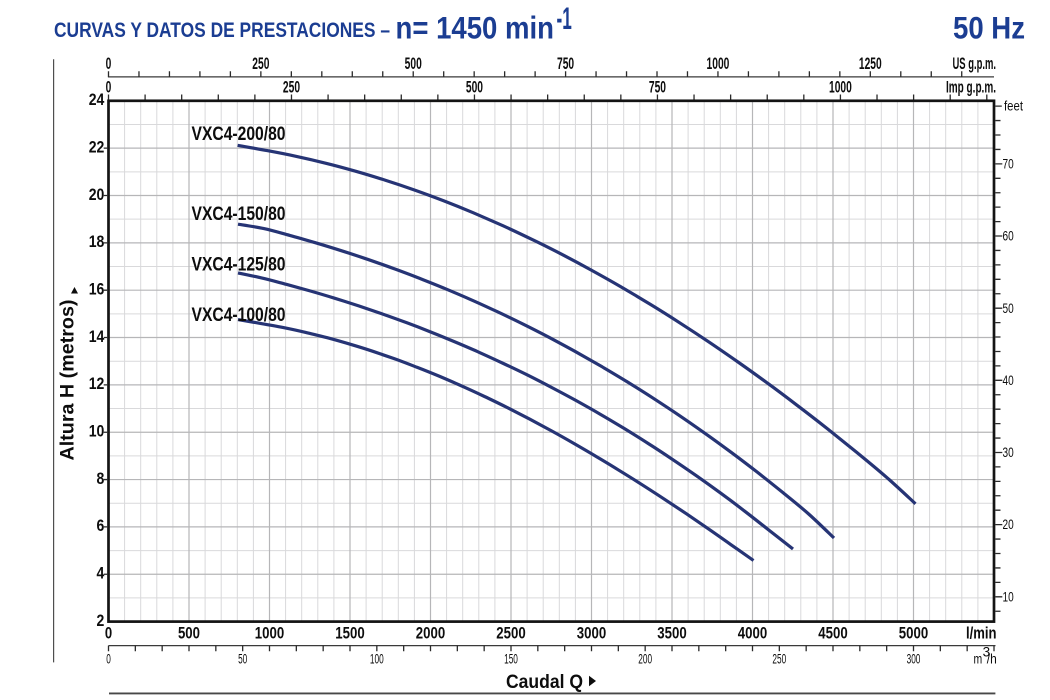 The width and height of the screenshot is (1050, 700). What do you see at coordinates (239, 214) in the screenshot?
I see `svg-text: VXC4-150/80` at bounding box center [239, 214].